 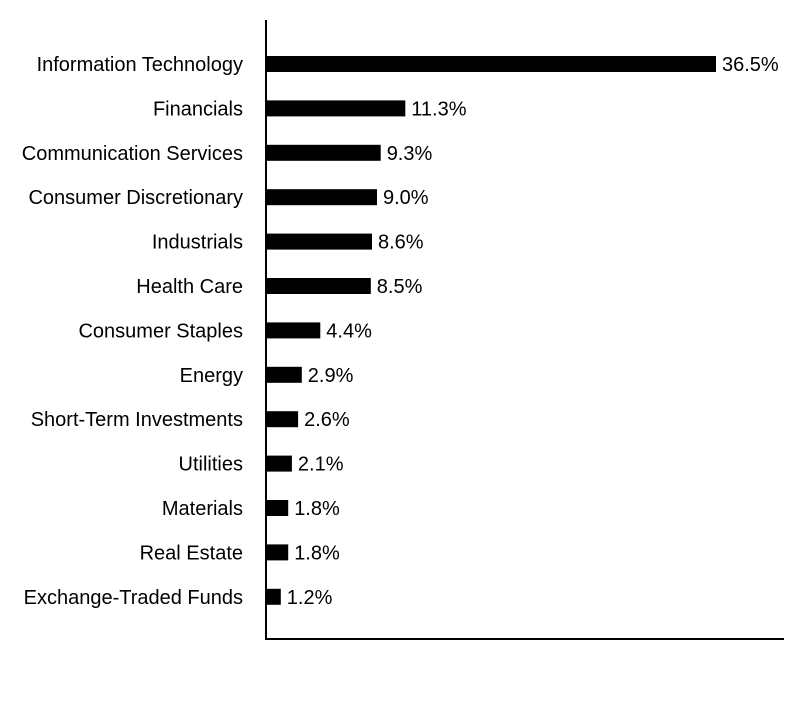 What do you see at coordinates (211, 376) in the screenshot?
I see `category-label: Energy` at bounding box center [211, 376].